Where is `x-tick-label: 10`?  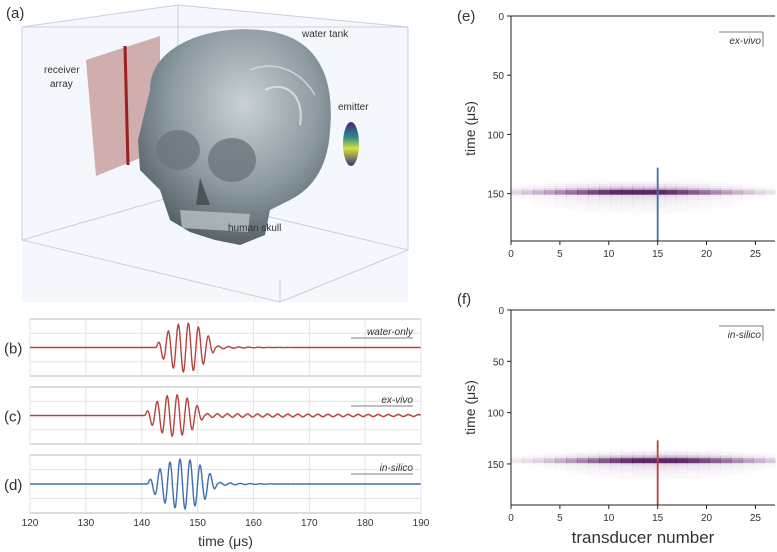
x-tick-label: 10 is located at coordinates (609, 518).